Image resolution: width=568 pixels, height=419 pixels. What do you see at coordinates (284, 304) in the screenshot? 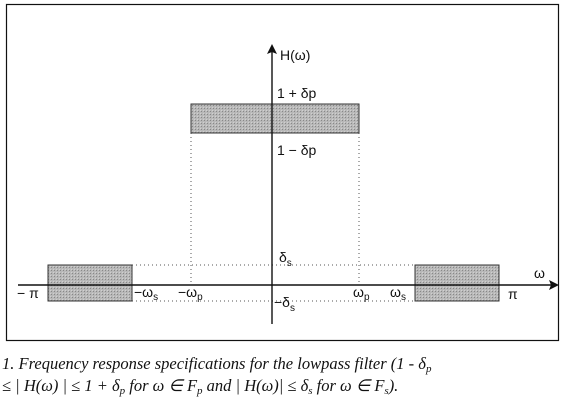
I see `stop-lower-label: −δs` at bounding box center [284, 304].